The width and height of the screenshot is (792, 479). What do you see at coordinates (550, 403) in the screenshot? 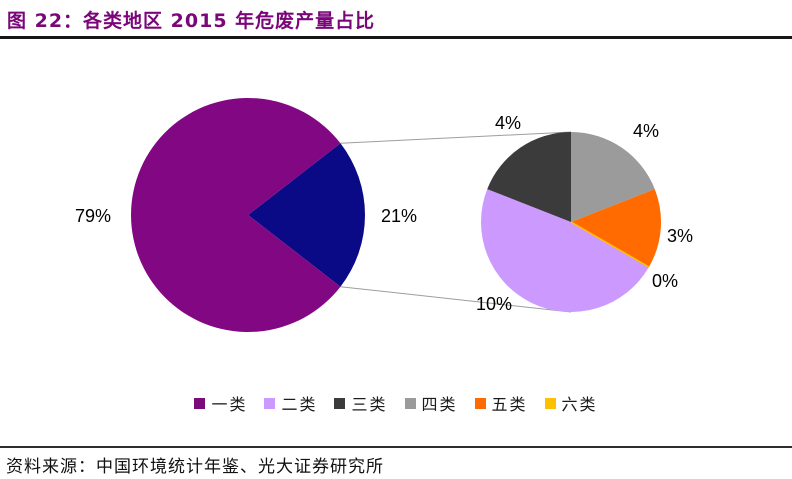
I see `legend-swatch-c6` at bounding box center [550, 403].